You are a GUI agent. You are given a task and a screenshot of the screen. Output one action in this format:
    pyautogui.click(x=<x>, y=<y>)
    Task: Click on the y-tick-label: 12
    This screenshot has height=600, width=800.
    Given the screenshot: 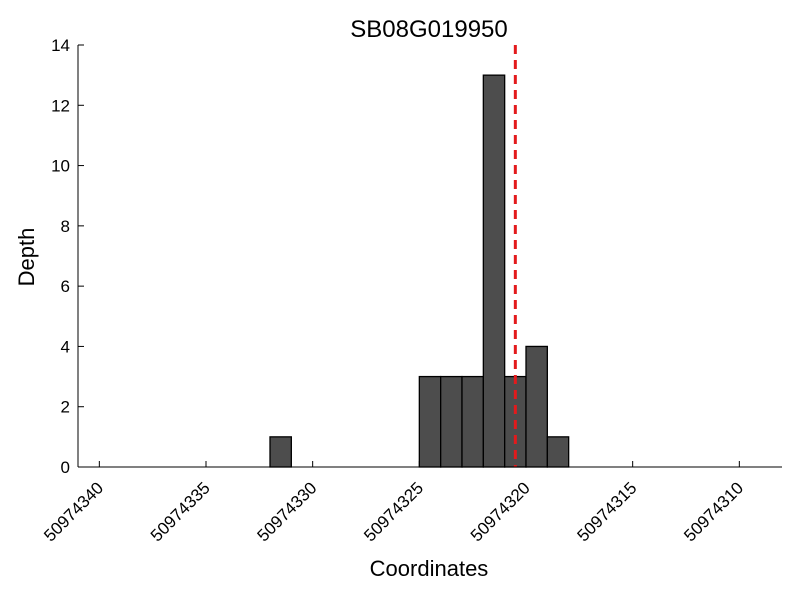 What is the action you would take?
    pyautogui.click(x=60, y=105)
    